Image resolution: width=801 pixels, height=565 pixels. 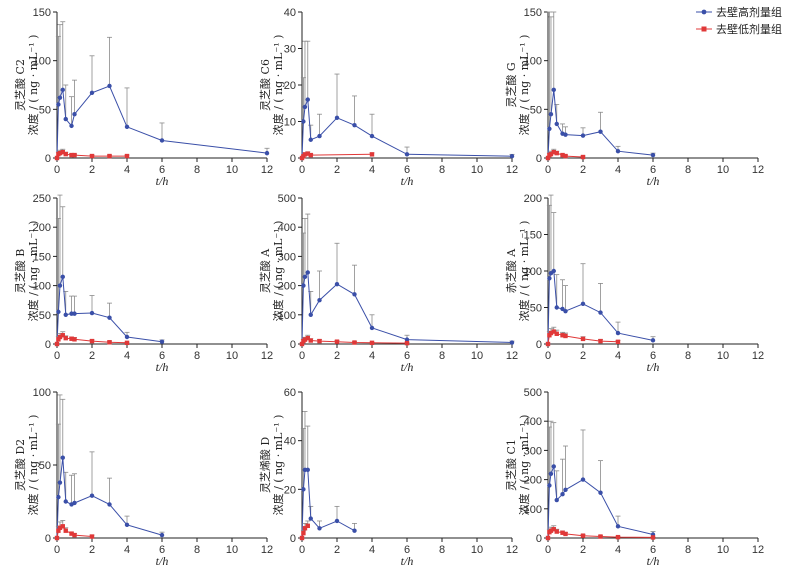 What do you see at coordinates (618, 356) in the screenshot?
I see `x-tick-label: 4` at bounding box center [618, 356].